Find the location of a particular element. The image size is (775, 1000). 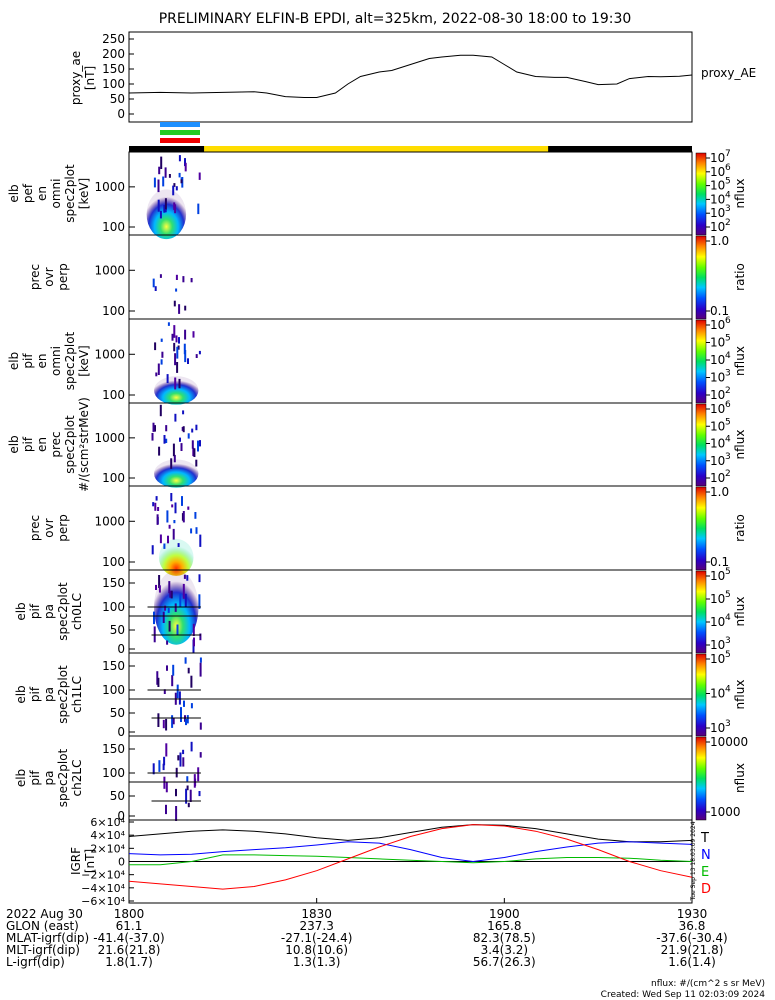

ylabel-line: ch1LC is located at coordinates (77, 694).